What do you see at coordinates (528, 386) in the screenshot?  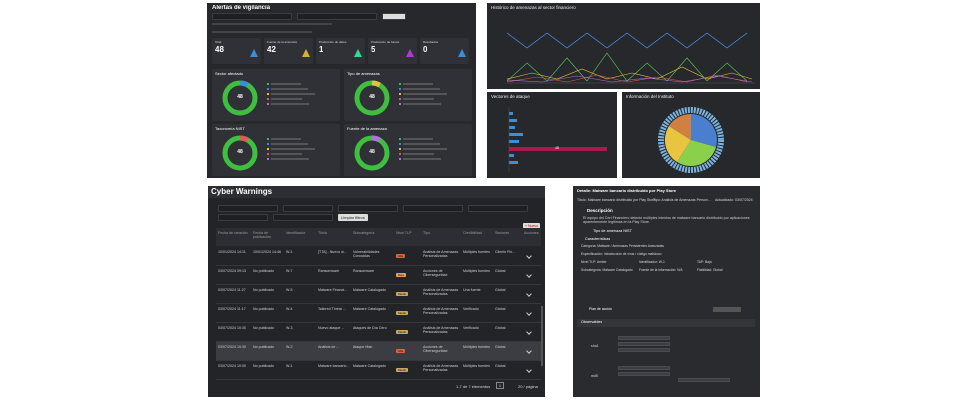 I see `page-size: 20 / página` at bounding box center [528, 386].